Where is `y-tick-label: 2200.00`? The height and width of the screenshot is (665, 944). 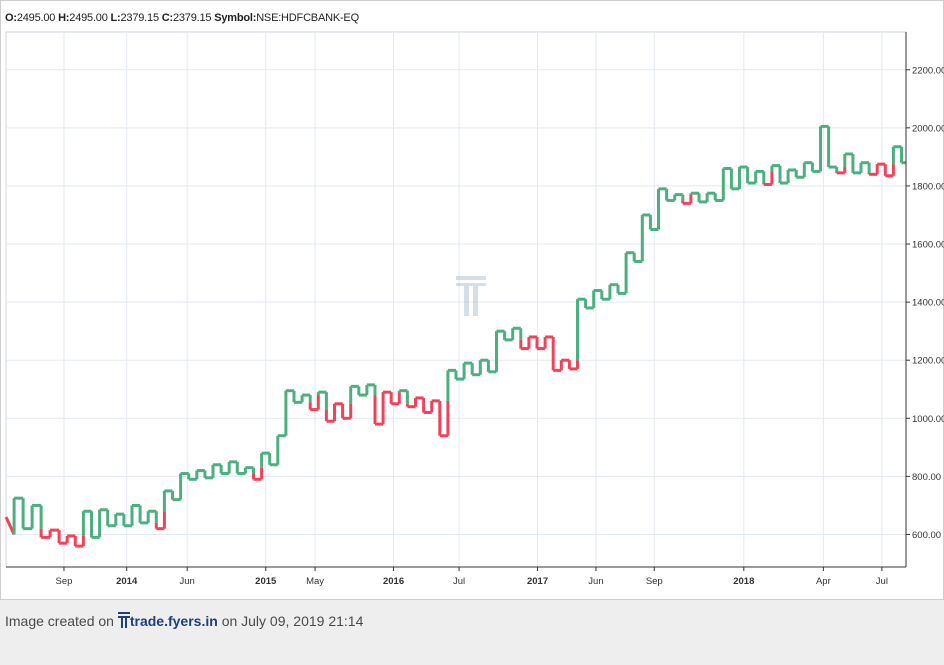
y-tick-label: 2200.00 is located at coordinates (928, 70).